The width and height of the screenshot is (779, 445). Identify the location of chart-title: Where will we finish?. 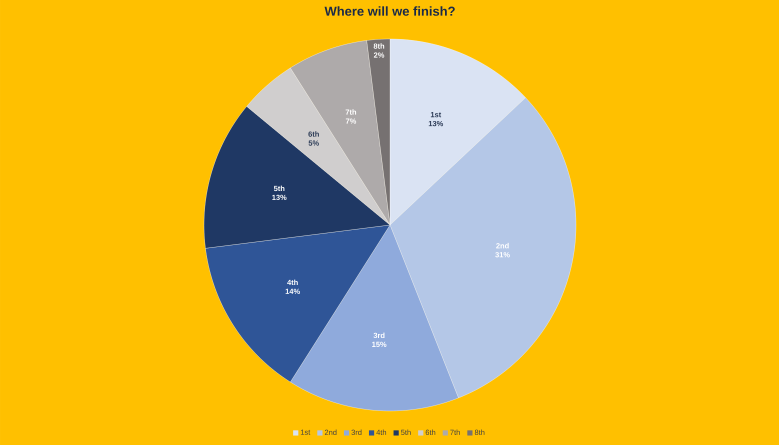
(389, 11).